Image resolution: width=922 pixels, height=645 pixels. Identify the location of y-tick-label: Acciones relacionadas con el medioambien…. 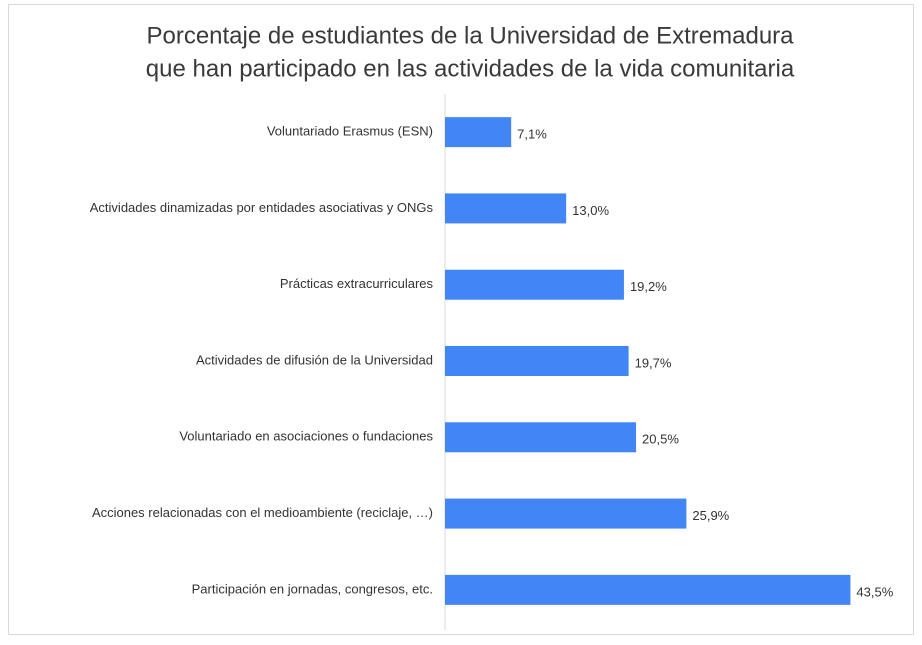
(262, 512).